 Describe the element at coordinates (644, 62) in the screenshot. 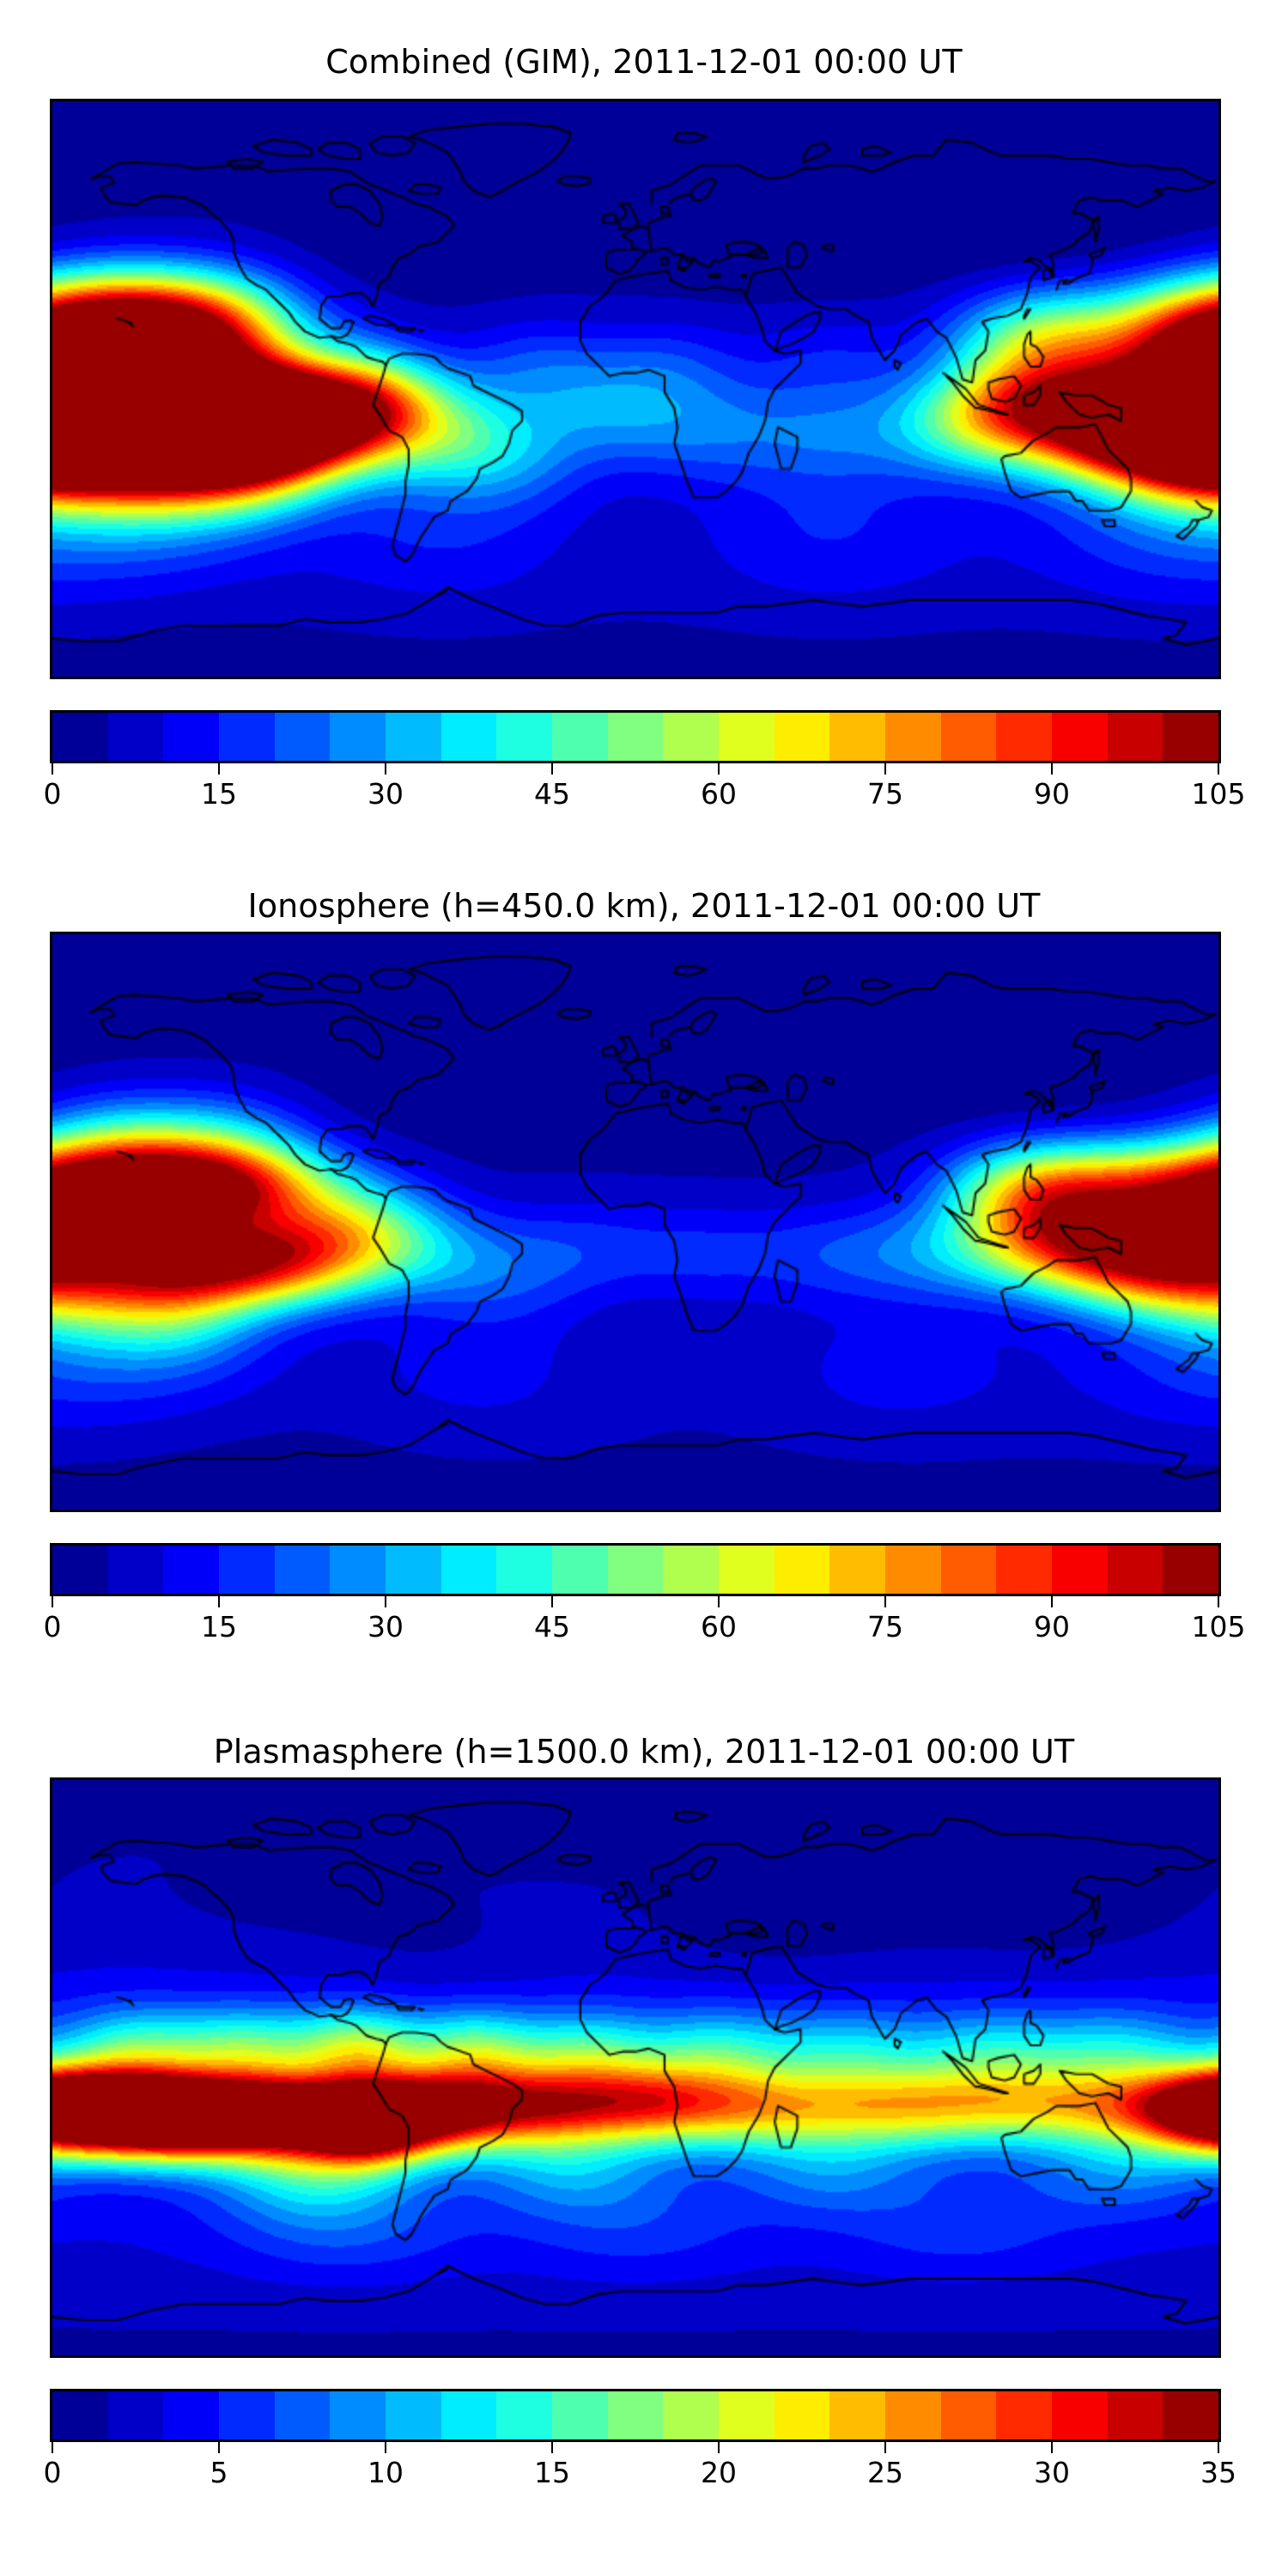

I see `panel-title: Combined (GIM), 2011-12-01 00:00 UT` at that location.